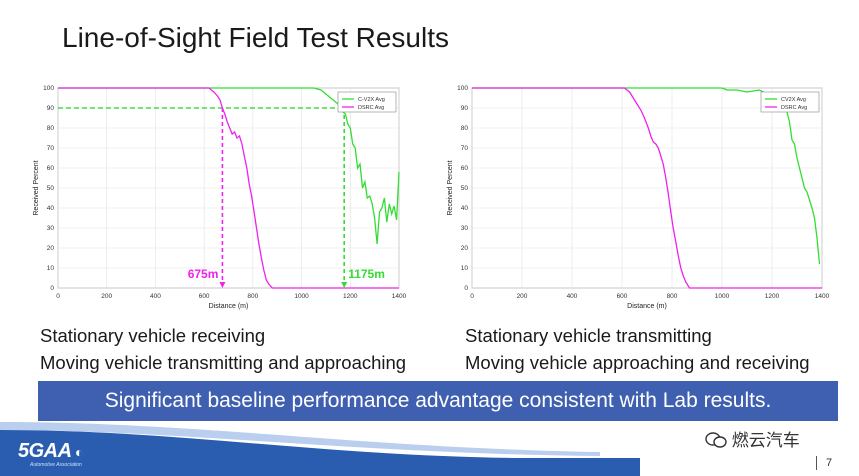 The height and width of the screenshot is (476, 859). Describe the element at coordinates (301, 296) in the screenshot. I see `chart-0-x-tick-label: 1000` at that location.